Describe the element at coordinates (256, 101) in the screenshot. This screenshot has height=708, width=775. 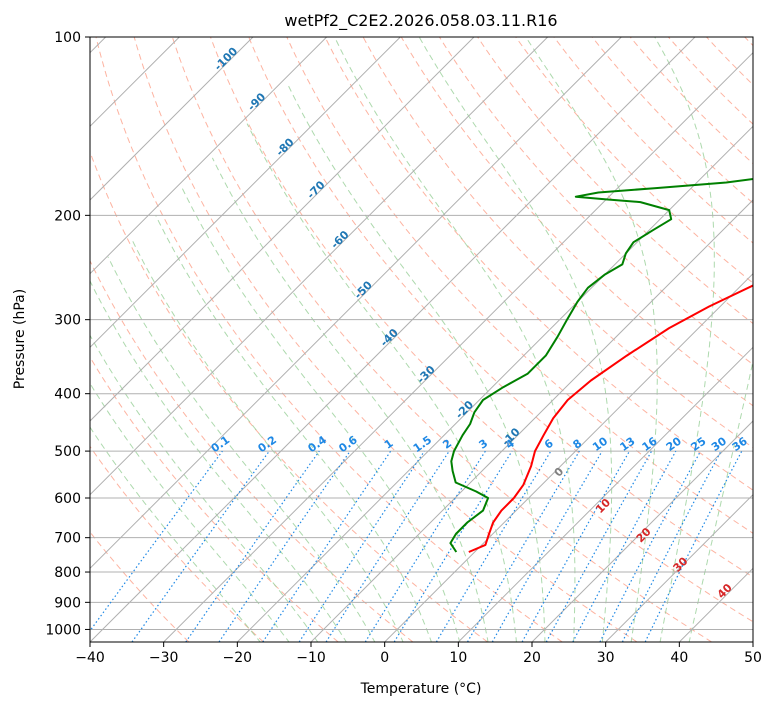
I see `isotherm-label: -90` at that location.